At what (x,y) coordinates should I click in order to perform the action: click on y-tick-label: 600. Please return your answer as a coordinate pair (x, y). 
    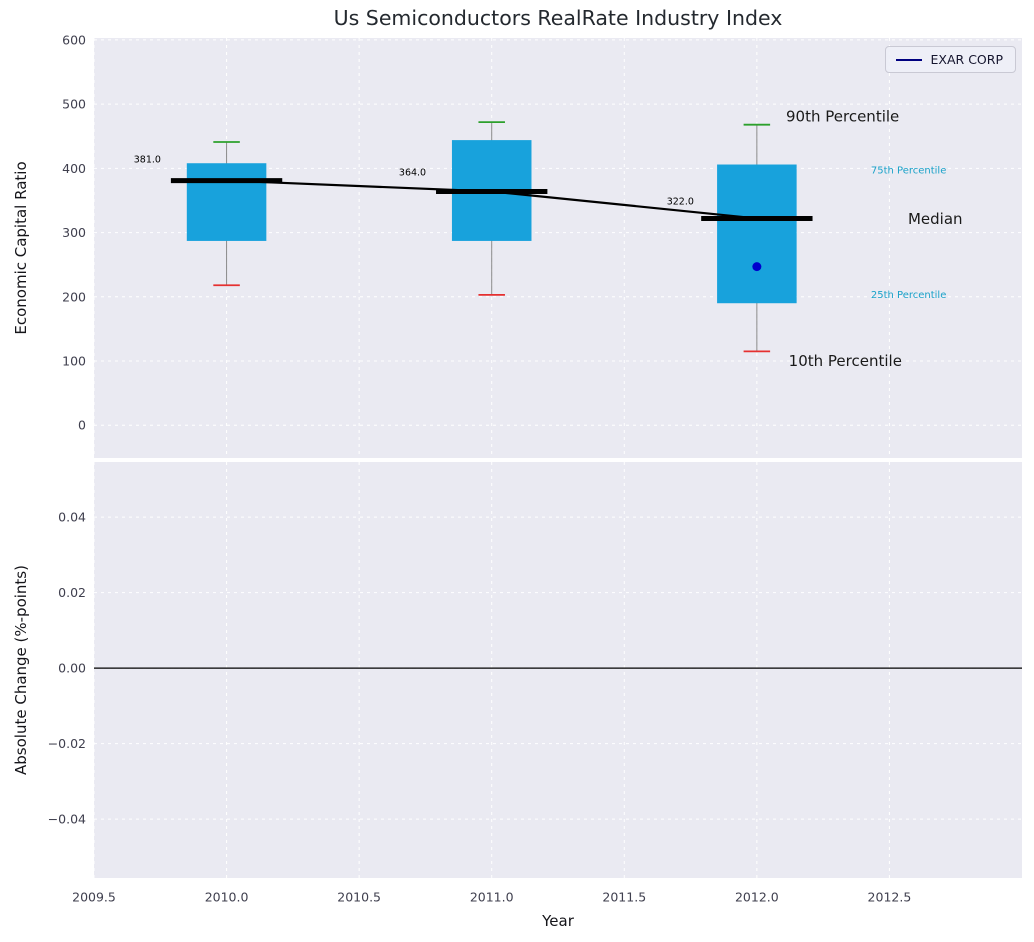
    Looking at the image, I should click on (74, 39).